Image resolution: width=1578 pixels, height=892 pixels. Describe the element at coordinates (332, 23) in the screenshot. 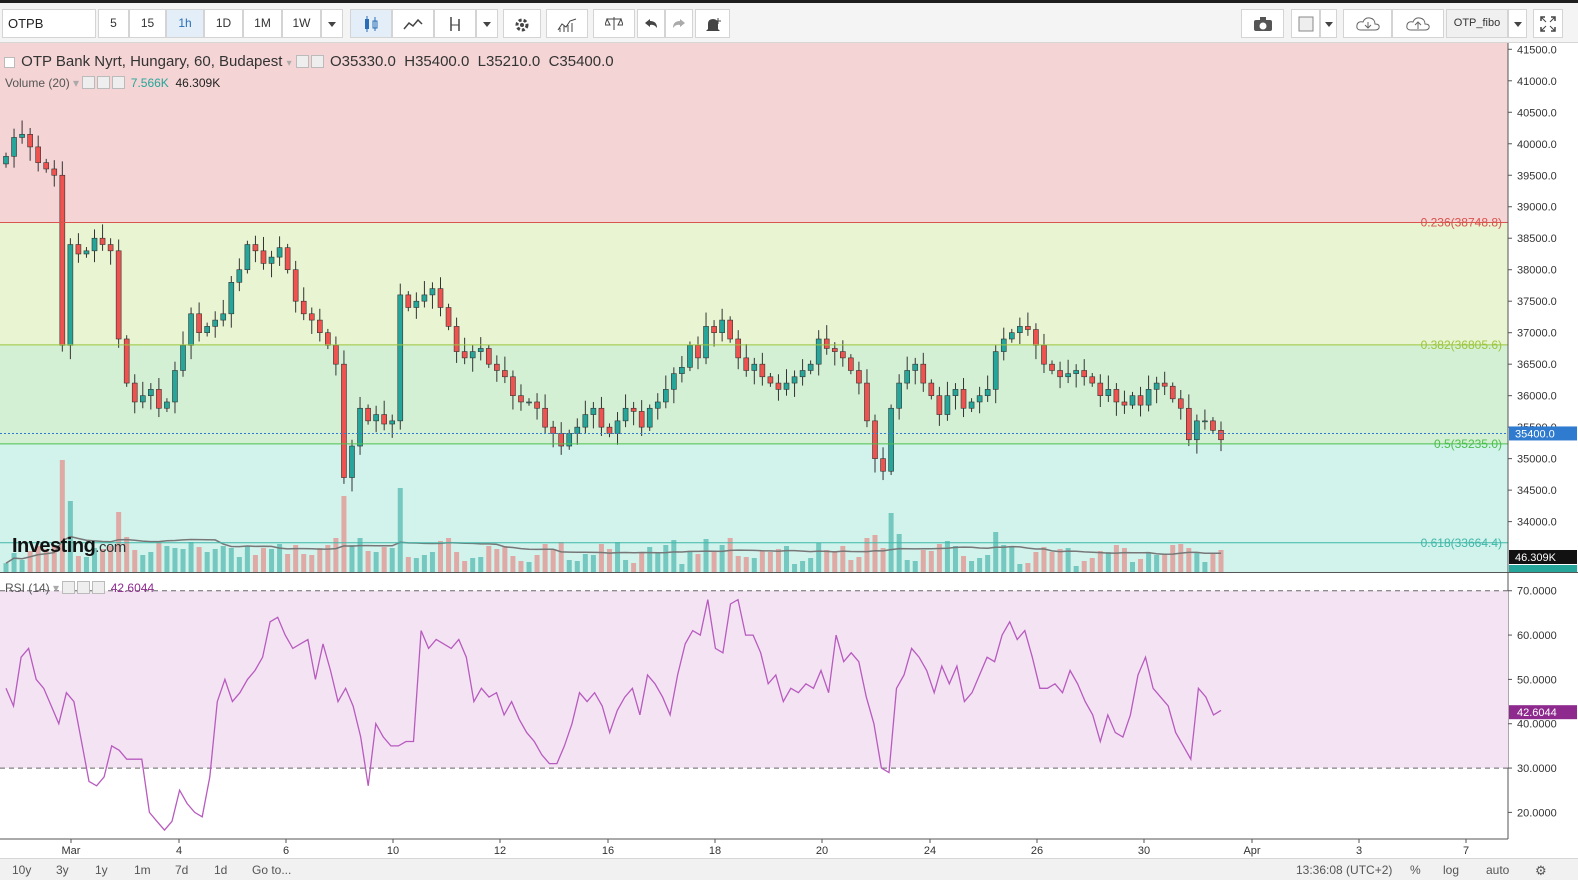

I see `interval-dropdown-button` at that location.